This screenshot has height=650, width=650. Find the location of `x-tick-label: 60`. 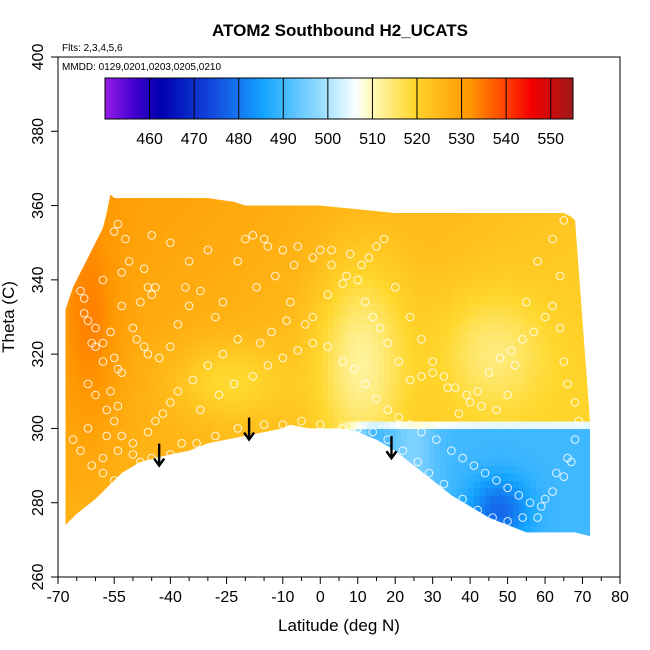

x-tick-label: 60 is located at coordinates (545, 597).